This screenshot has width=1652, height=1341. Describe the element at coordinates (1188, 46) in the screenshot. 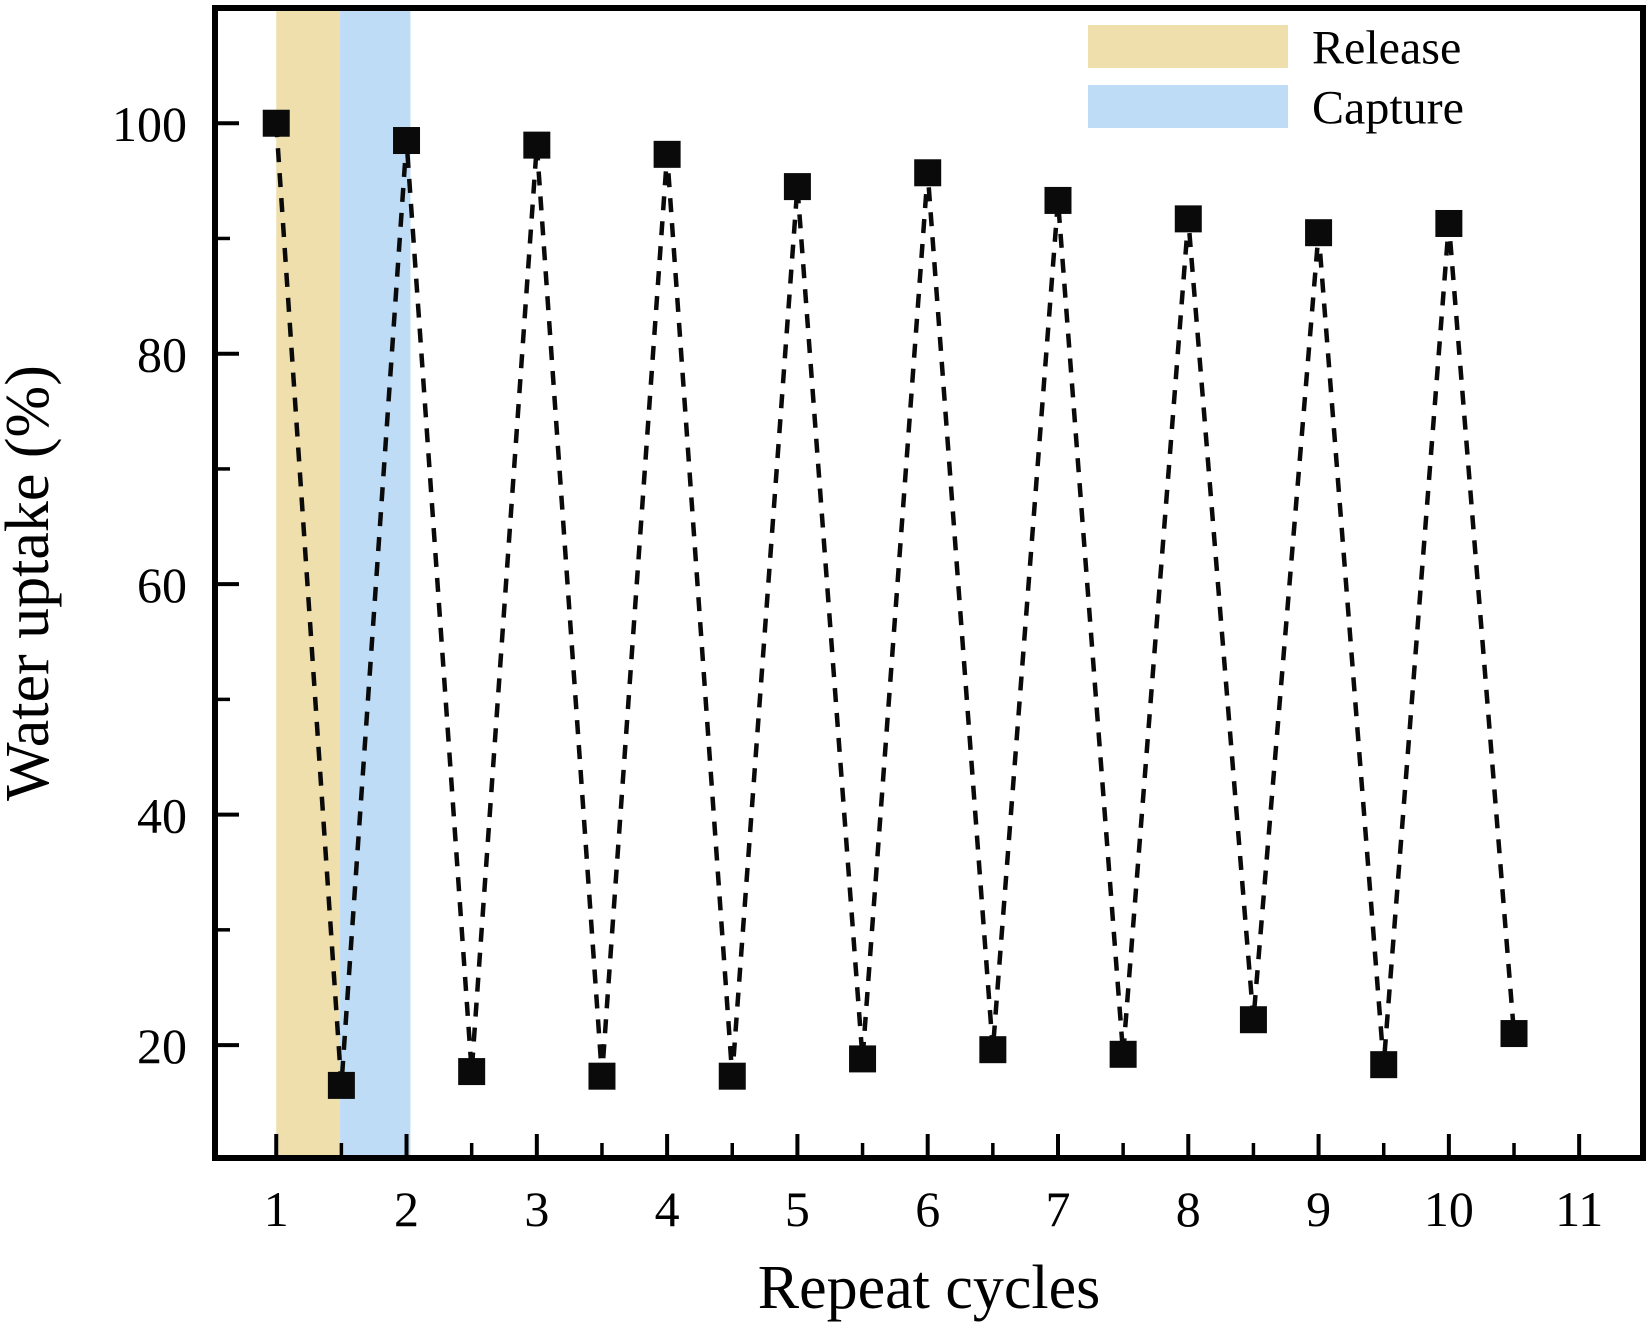

I see `legend-swatch-release` at that location.